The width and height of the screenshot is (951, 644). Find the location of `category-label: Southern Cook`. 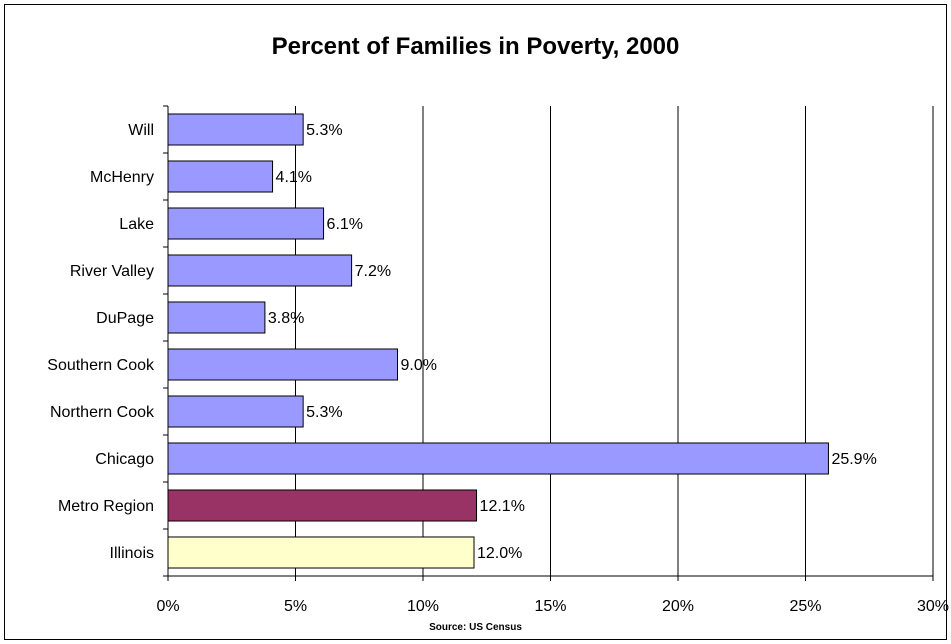

category-label: Southern Cook is located at coordinates (101, 365).